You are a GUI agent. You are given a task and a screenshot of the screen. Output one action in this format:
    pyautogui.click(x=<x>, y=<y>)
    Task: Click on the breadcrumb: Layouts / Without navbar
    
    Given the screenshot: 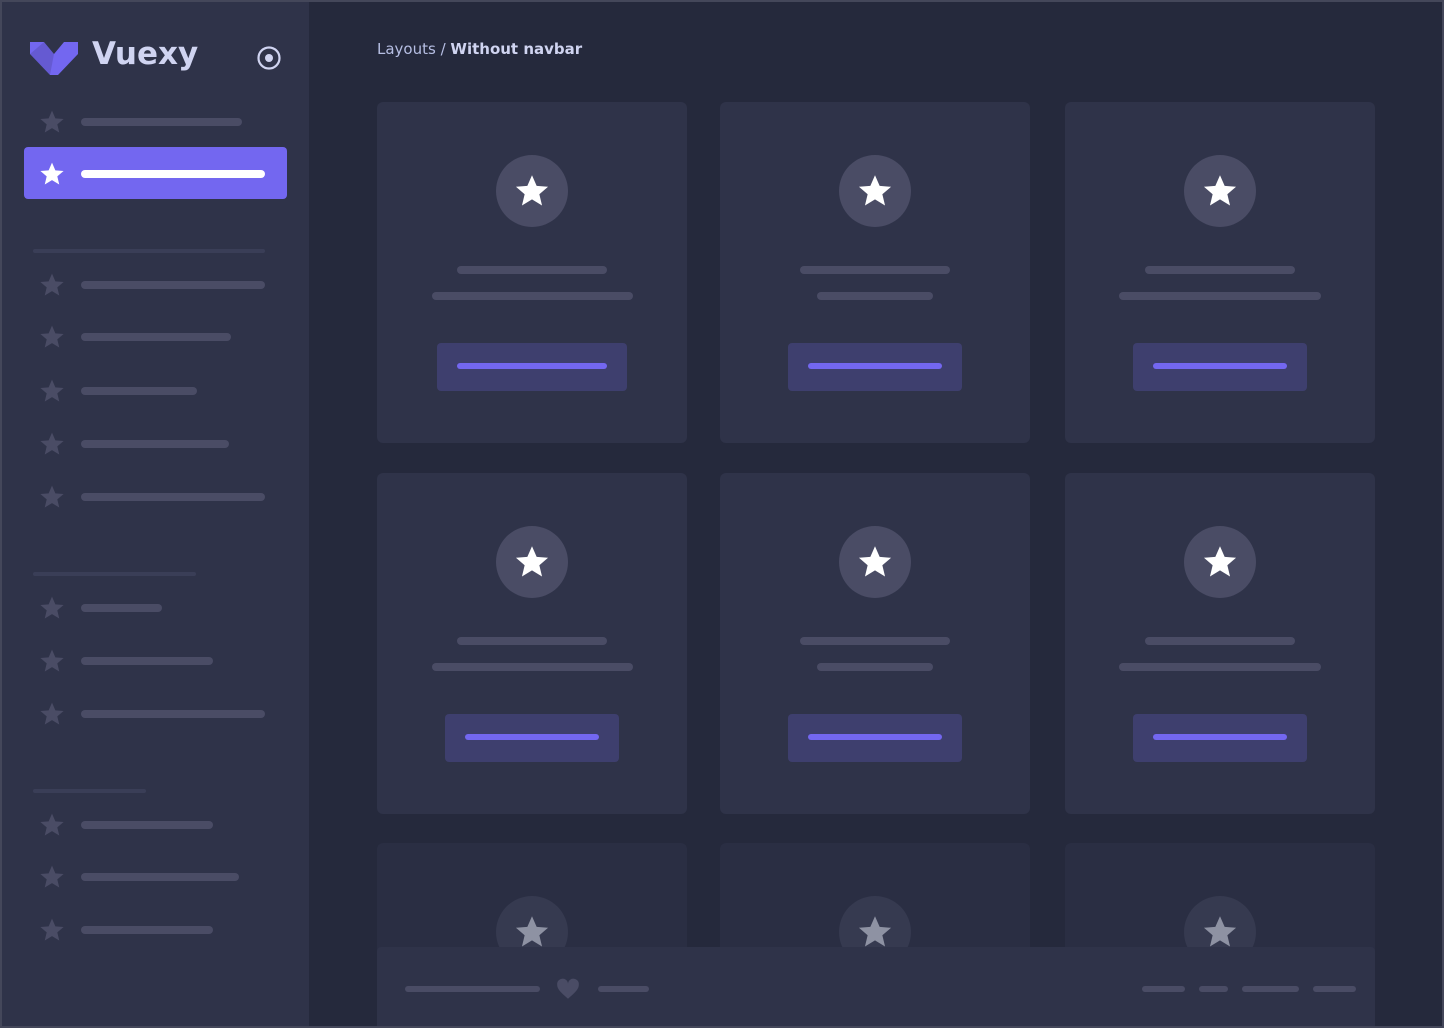 What is the action you would take?
    pyautogui.click(x=479, y=49)
    